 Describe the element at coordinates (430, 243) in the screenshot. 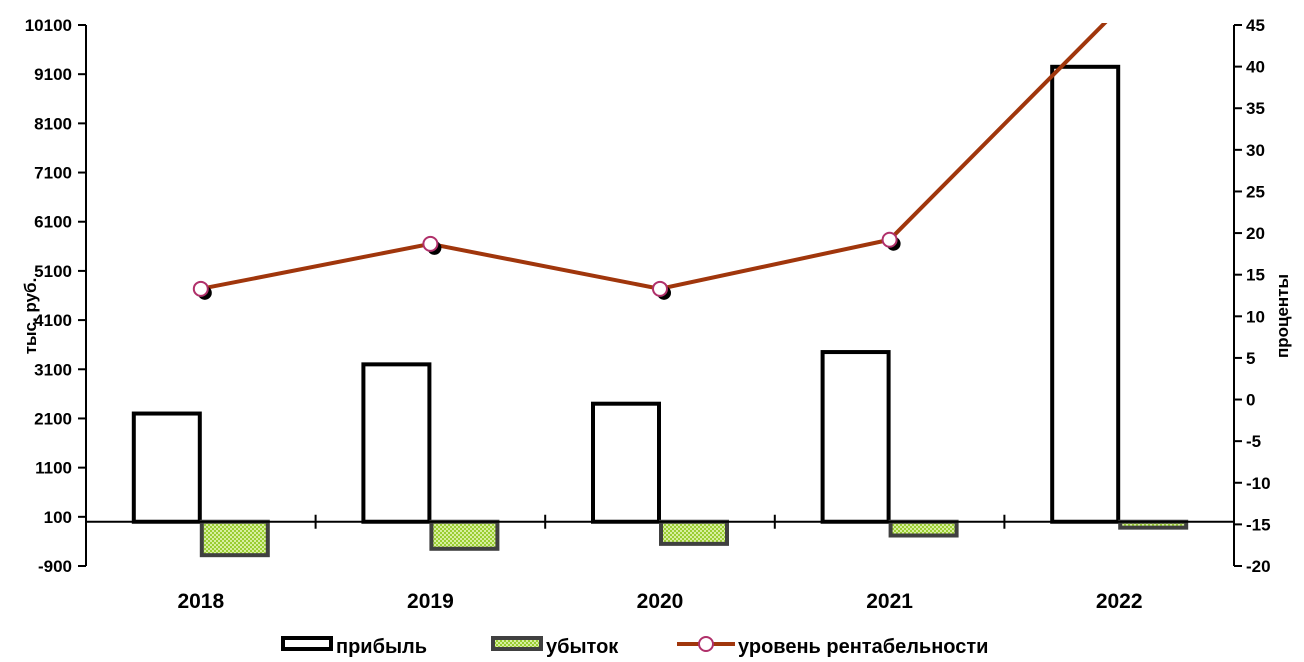

I see `line-marker-2019` at that location.